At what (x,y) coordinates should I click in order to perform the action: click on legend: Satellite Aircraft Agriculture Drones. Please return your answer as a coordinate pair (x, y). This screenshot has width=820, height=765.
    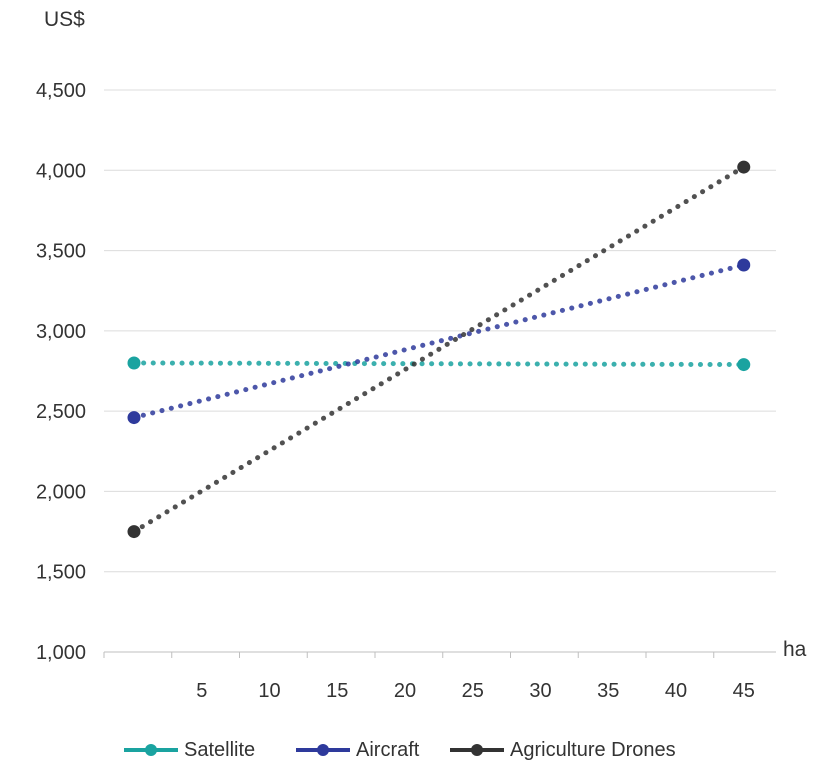
    Looking at the image, I should click on (410, 750).